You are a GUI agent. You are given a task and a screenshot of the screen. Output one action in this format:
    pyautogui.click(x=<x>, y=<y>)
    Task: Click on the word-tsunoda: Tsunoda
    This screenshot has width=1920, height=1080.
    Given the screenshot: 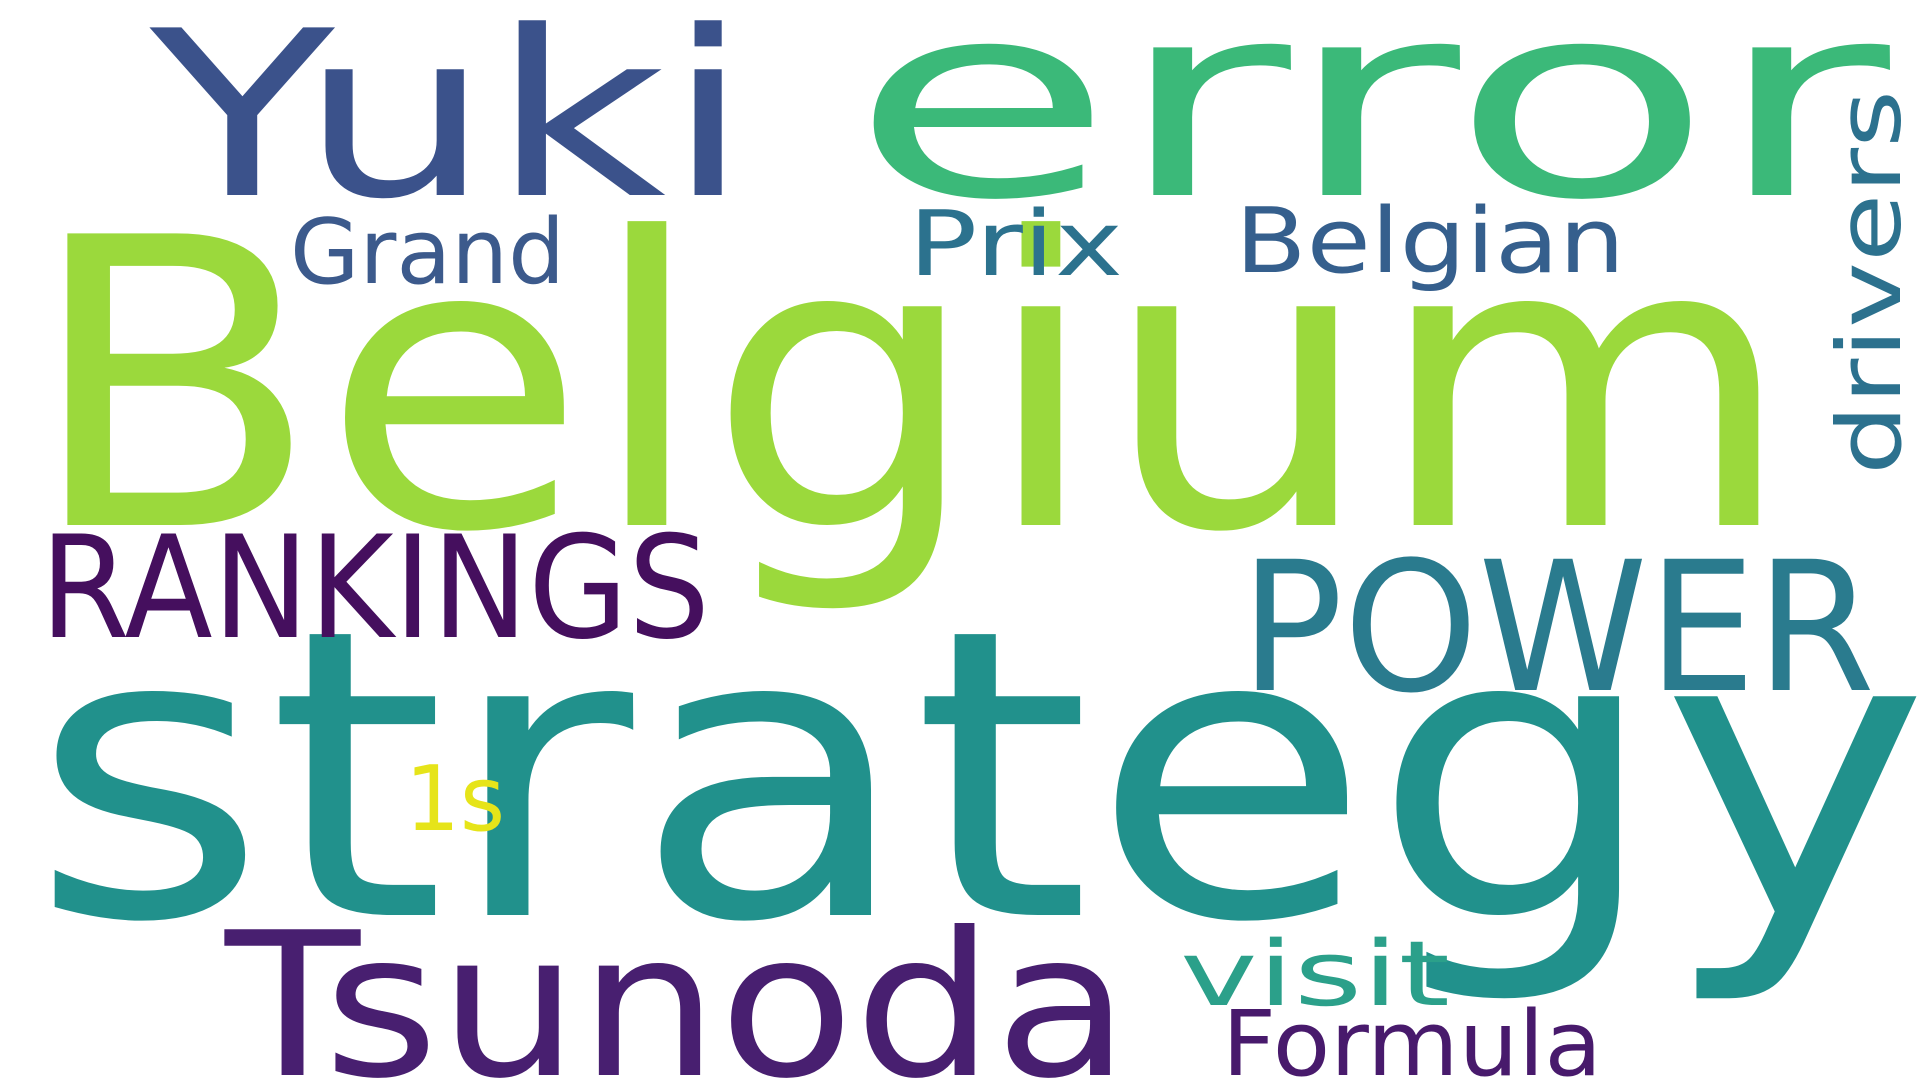 What is the action you would take?
    pyautogui.click(x=677, y=985)
    